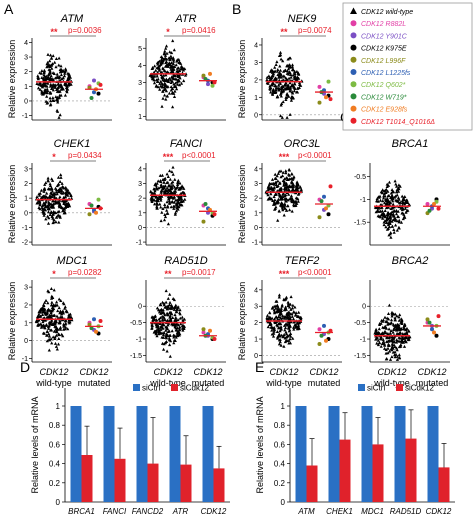 The image size is (474, 514). Describe the element at coordinates (353, 35) in the screenshot. I see `legend-marker-dot` at that location.